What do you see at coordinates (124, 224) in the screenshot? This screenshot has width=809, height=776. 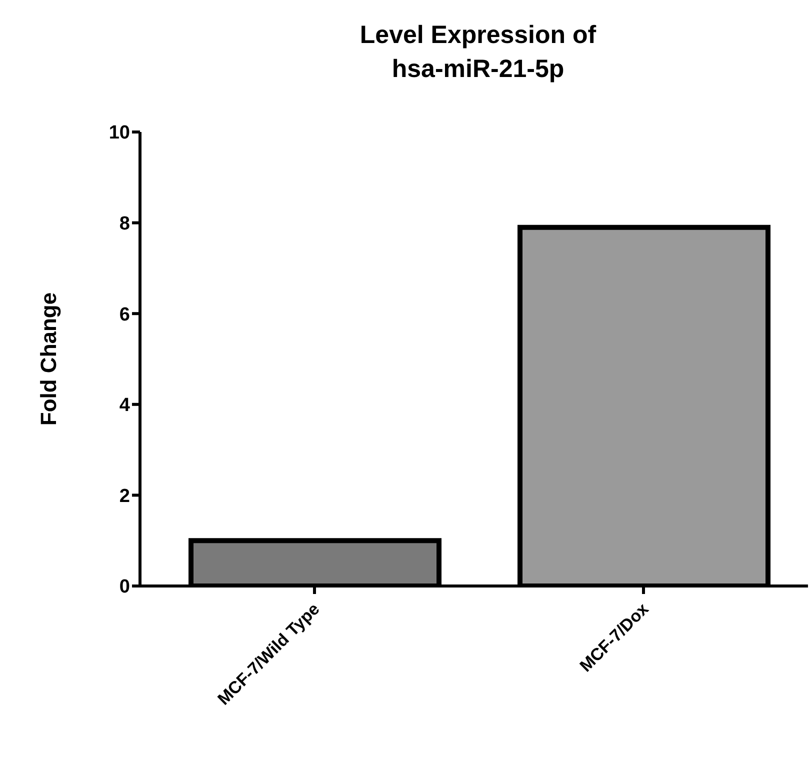 I see `y-tick-label: 8` at bounding box center [124, 224].